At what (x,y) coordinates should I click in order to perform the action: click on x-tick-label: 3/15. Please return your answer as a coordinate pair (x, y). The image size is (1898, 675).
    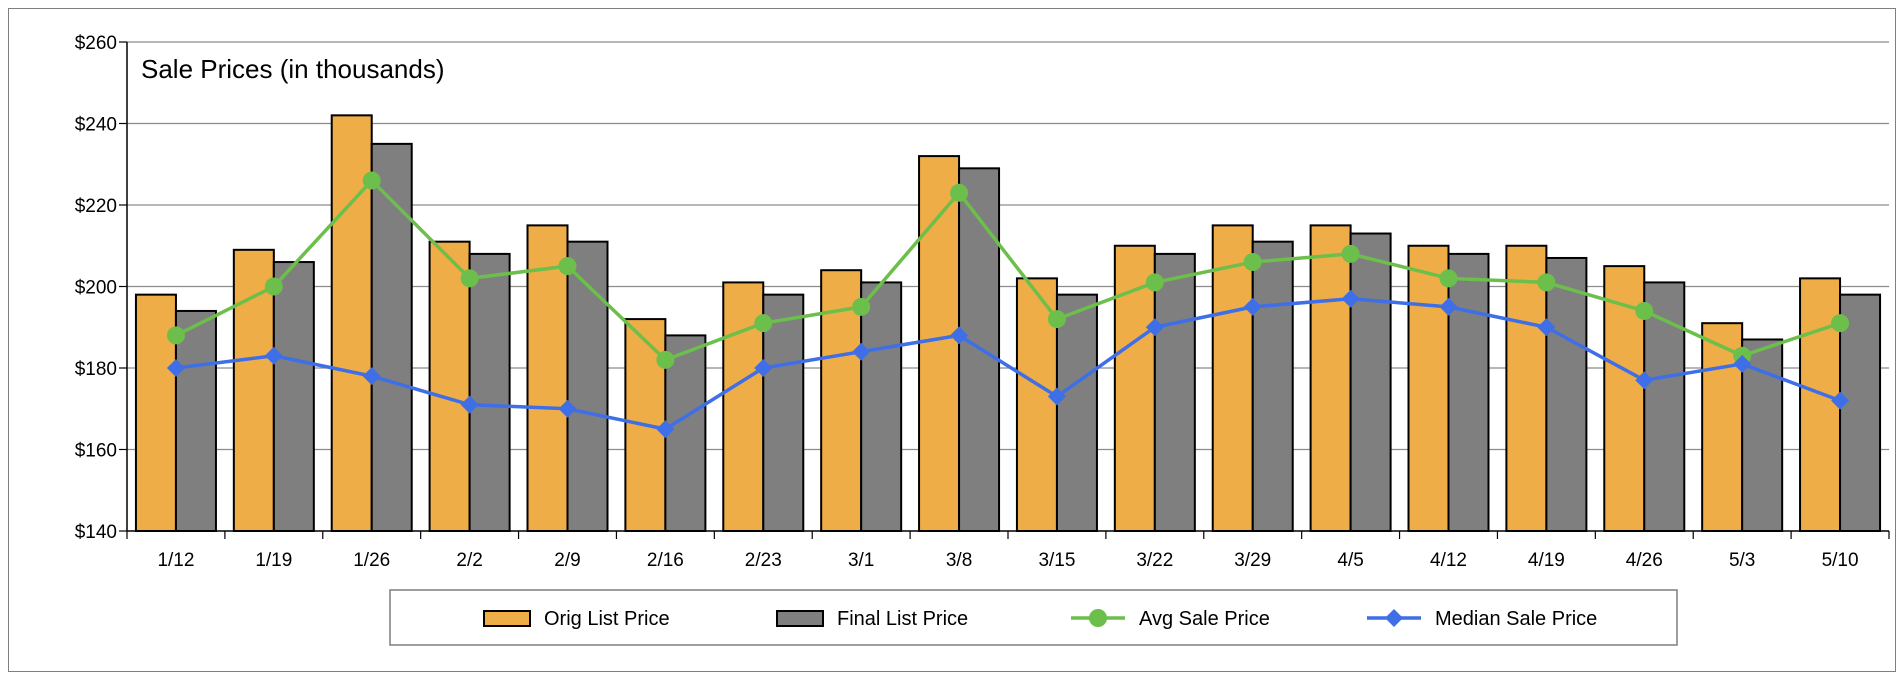
    Looking at the image, I should click on (1056, 560).